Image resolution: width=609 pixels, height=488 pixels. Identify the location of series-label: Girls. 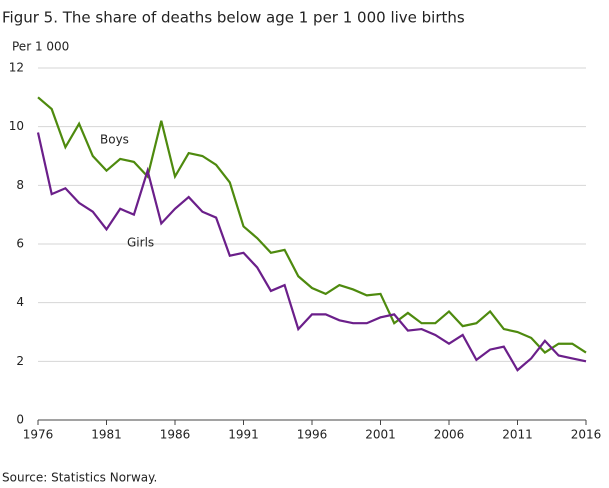
(140, 243).